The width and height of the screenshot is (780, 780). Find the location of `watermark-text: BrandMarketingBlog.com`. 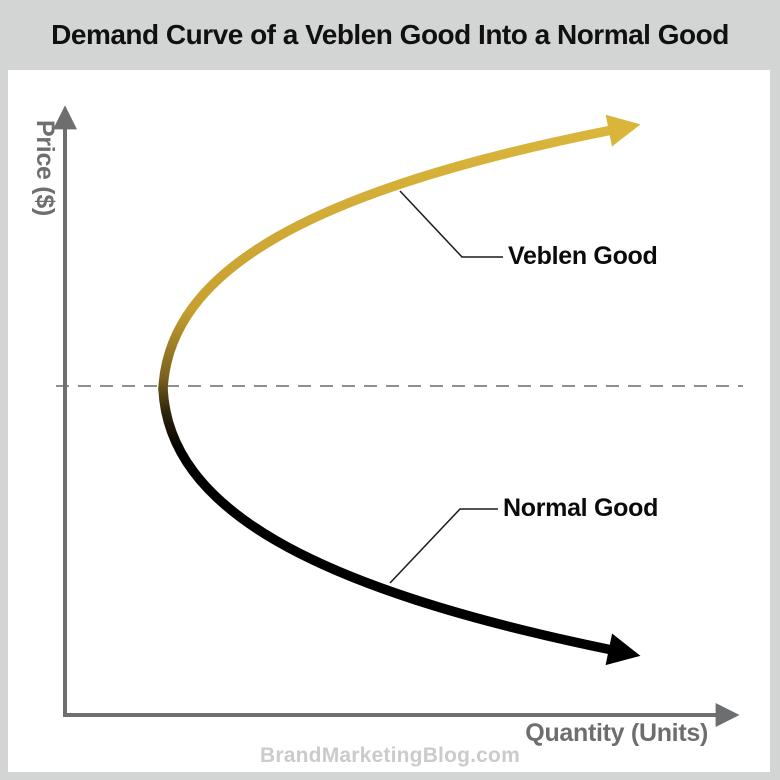

watermark-text: BrandMarketingBlog.com is located at coordinates (390, 755).